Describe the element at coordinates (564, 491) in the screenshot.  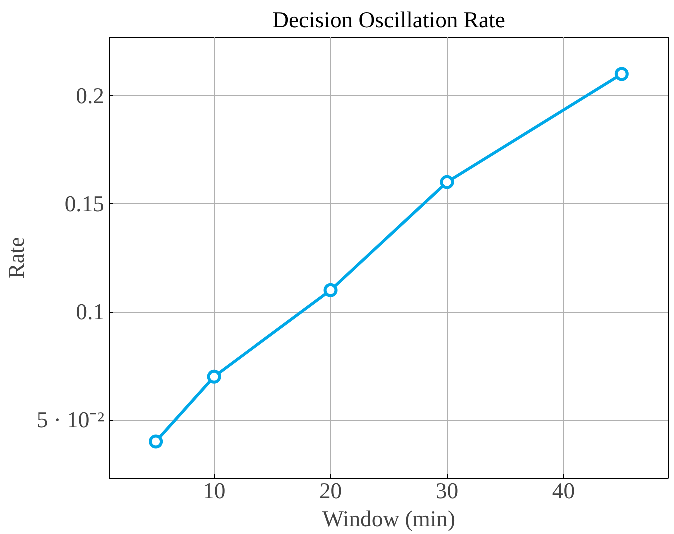
I see `x-tick-label: 40` at that location.